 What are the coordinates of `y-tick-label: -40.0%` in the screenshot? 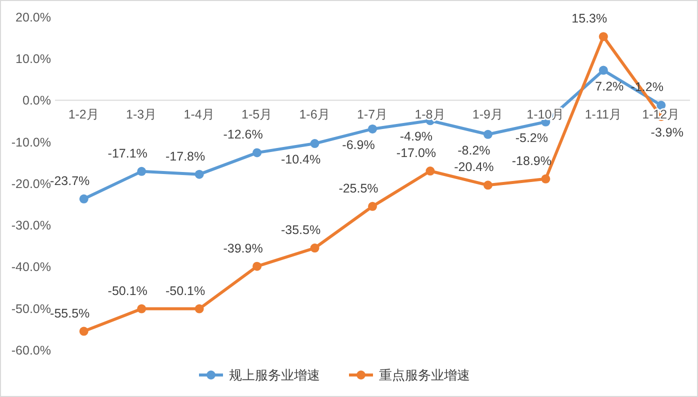 It's located at (31, 267).